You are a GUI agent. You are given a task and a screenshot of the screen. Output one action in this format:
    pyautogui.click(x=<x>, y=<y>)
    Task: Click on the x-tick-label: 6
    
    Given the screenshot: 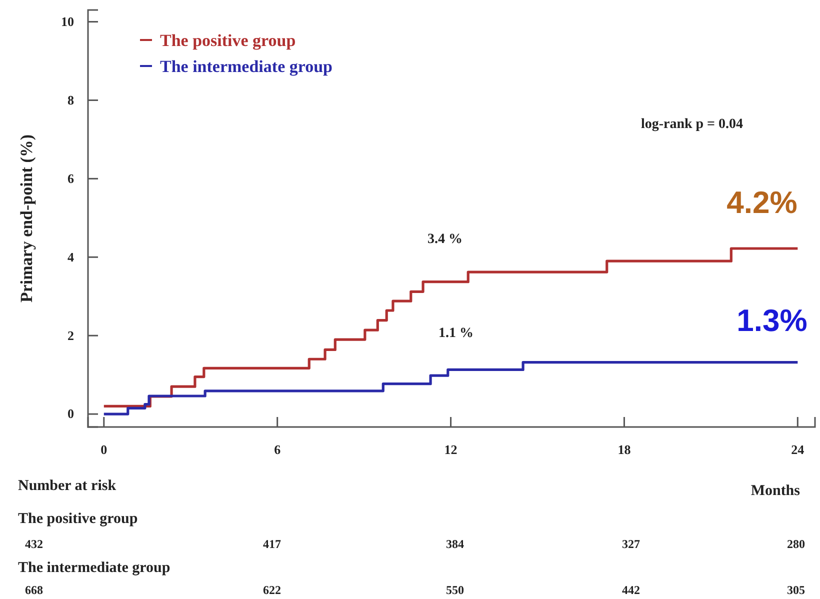 What is the action you would take?
    pyautogui.click(x=278, y=450)
    